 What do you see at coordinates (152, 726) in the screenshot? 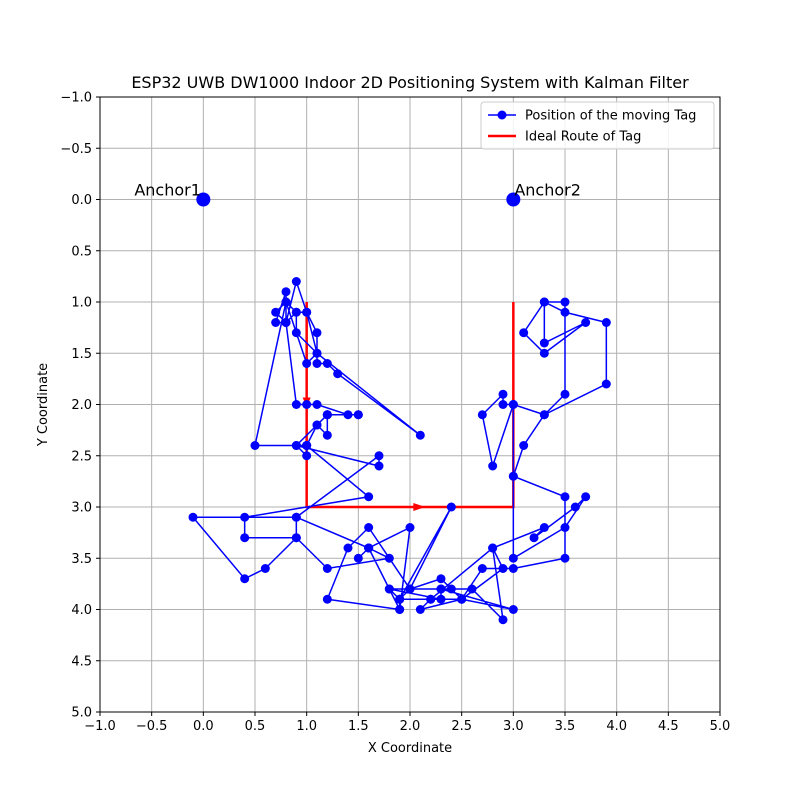
I see `x-tick-label: −0.5` at bounding box center [152, 726].